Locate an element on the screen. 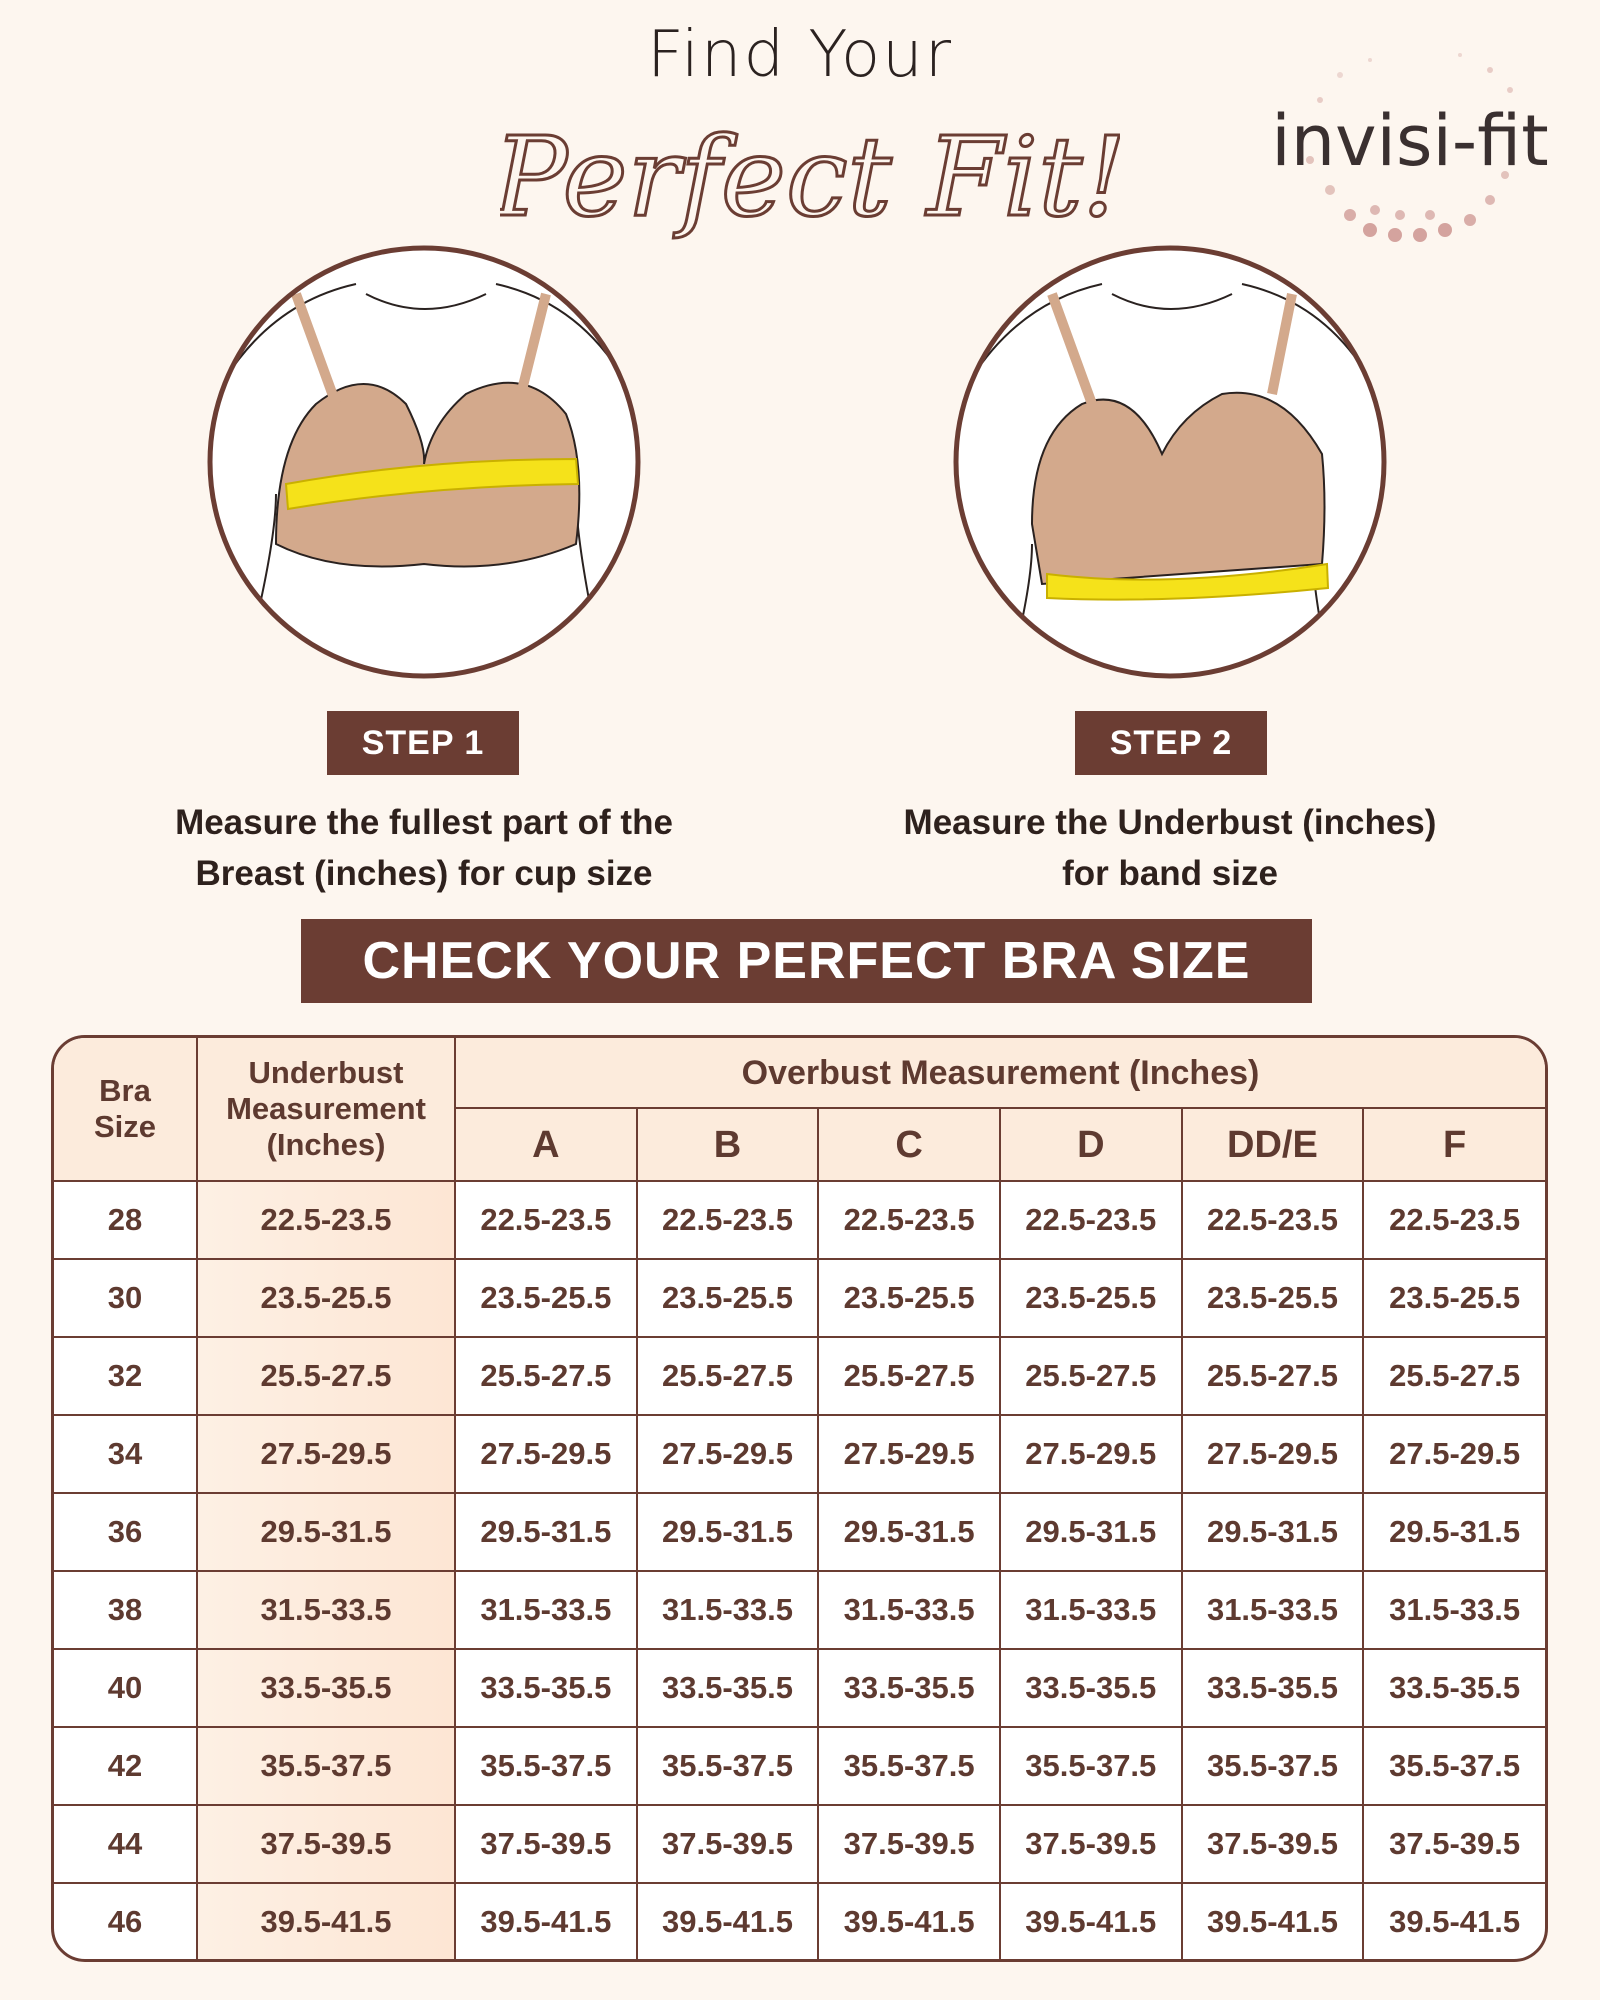 The image size is (1600, 2000). section-banner: CHECK YOUR PERFECT BRA SIZE is located at coordinates (806, 961).